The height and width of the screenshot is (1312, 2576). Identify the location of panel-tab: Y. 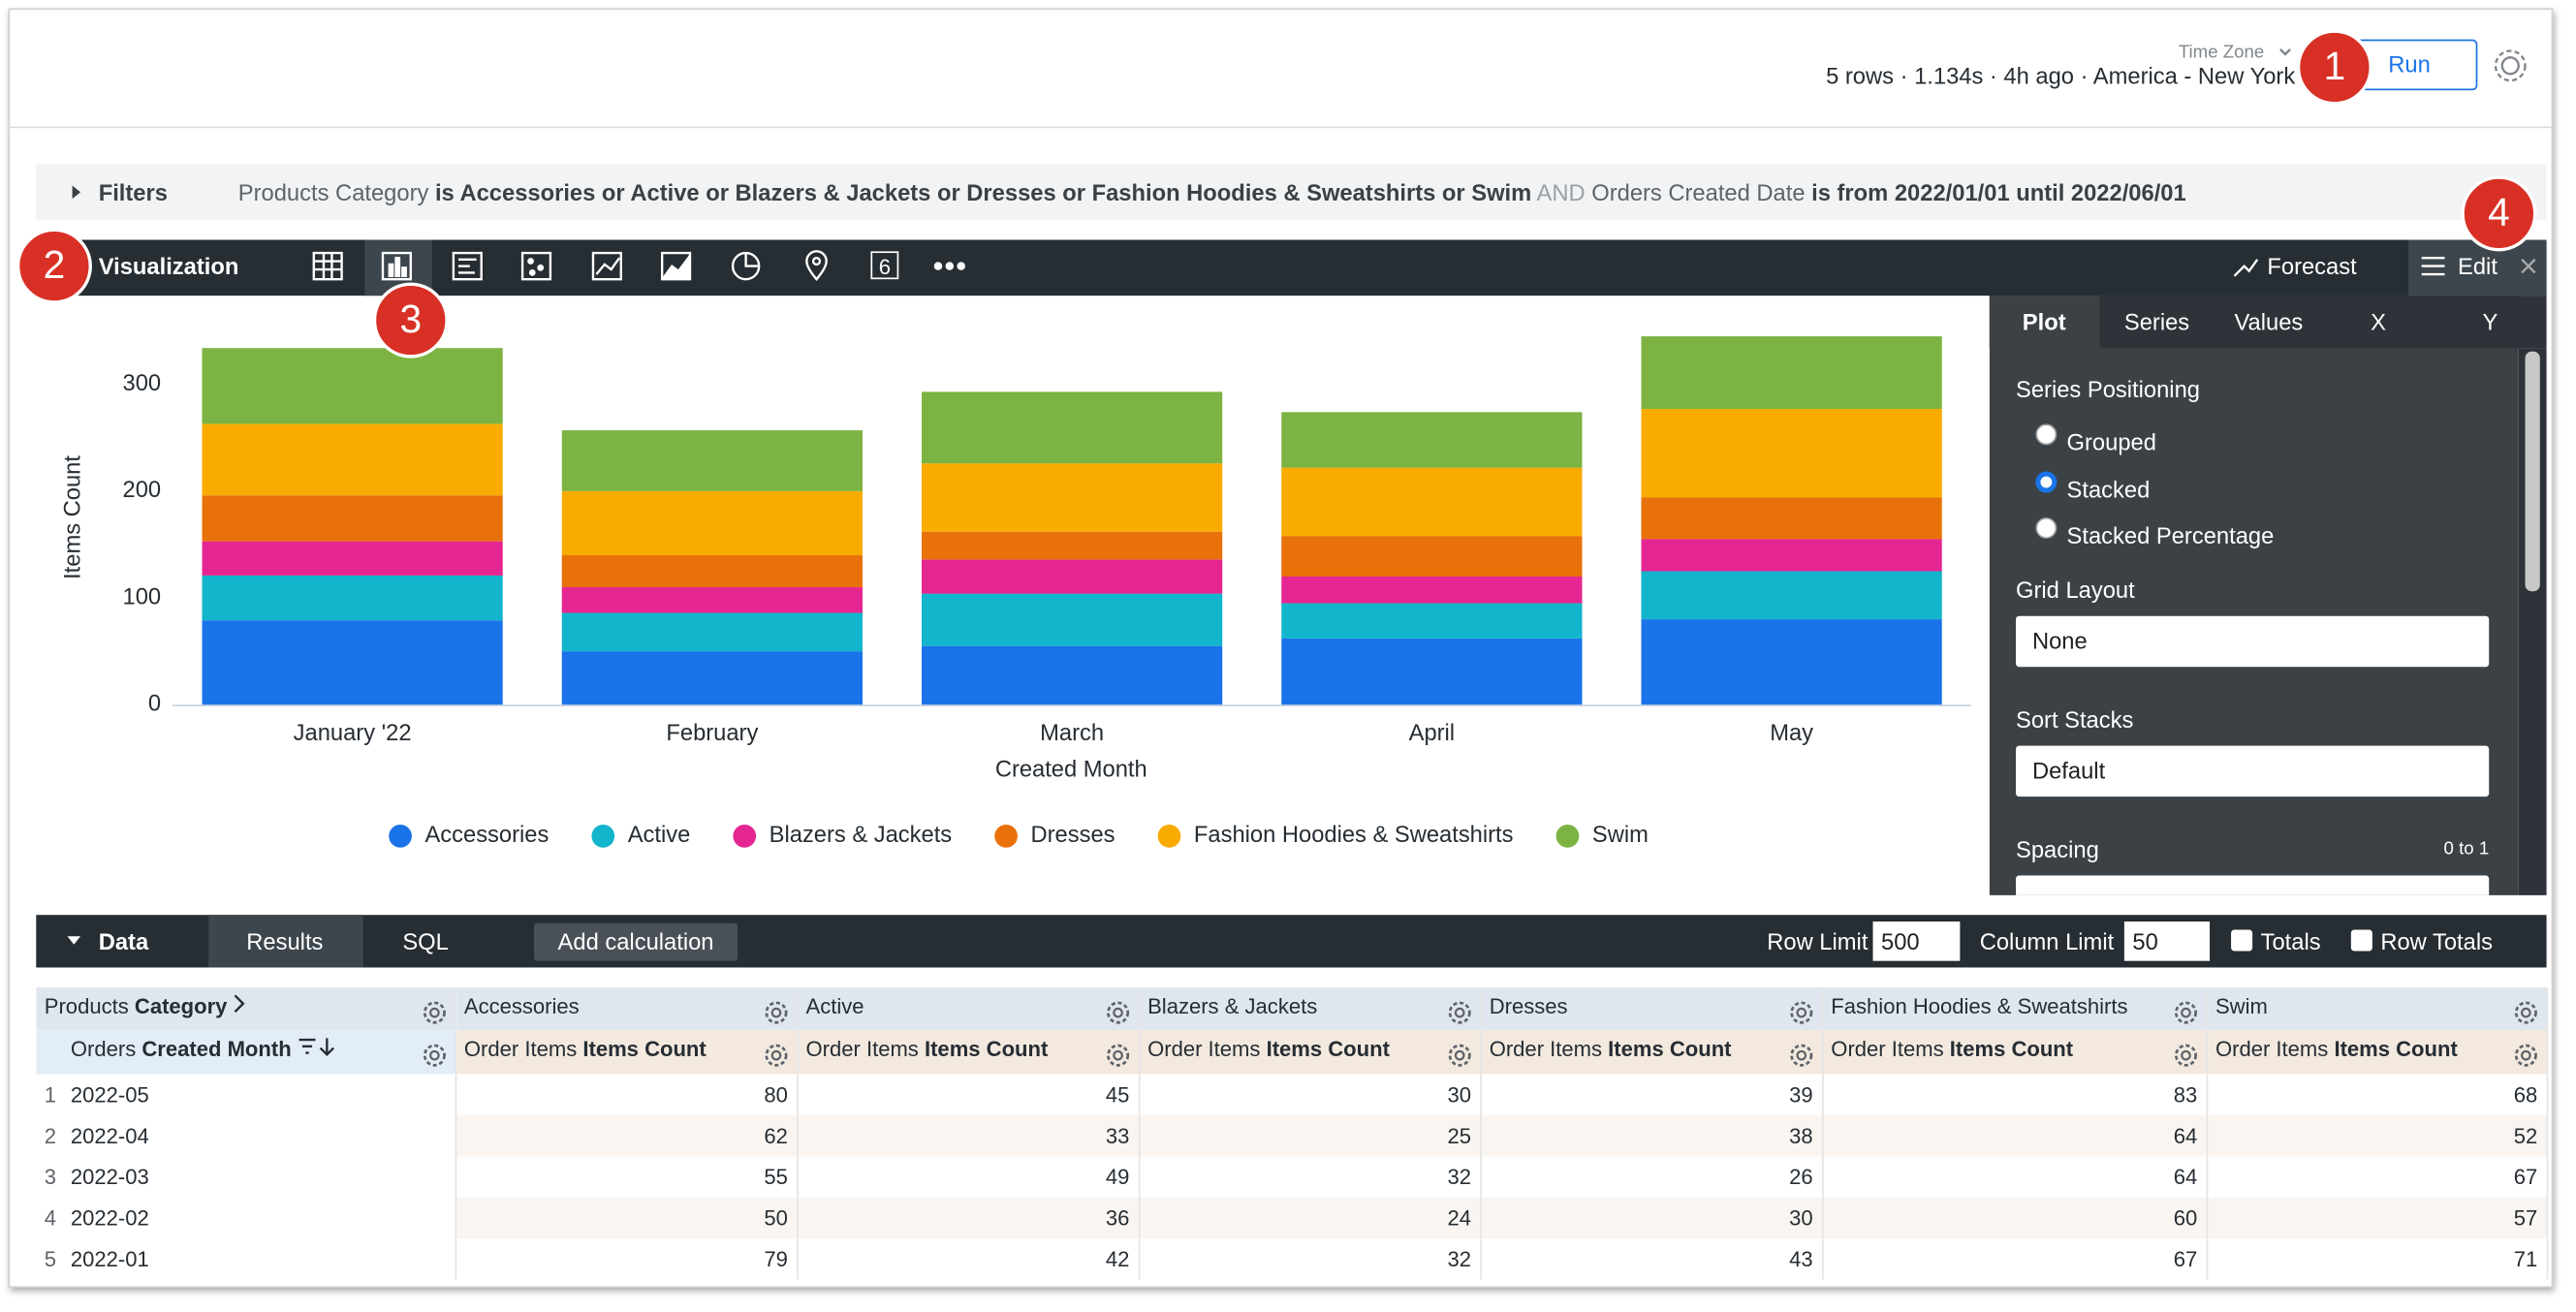
(2490, 321).